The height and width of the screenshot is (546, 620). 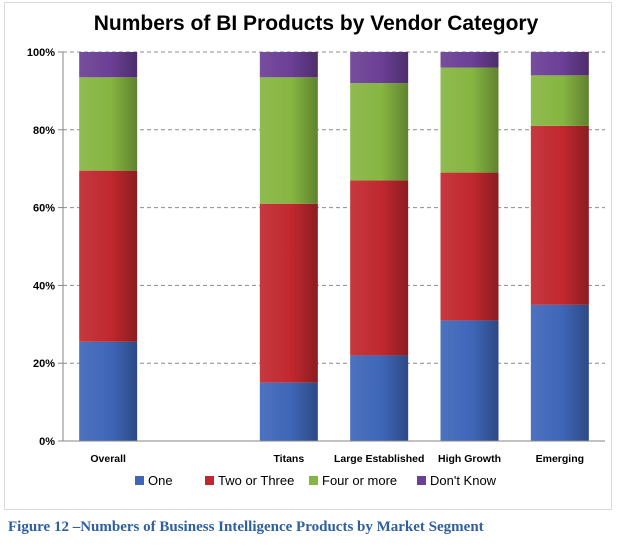 What do you see at coordinates (41, 53) in the screenshot?
I see `y-tick-label: 100%` at bounding box center [41, 53].